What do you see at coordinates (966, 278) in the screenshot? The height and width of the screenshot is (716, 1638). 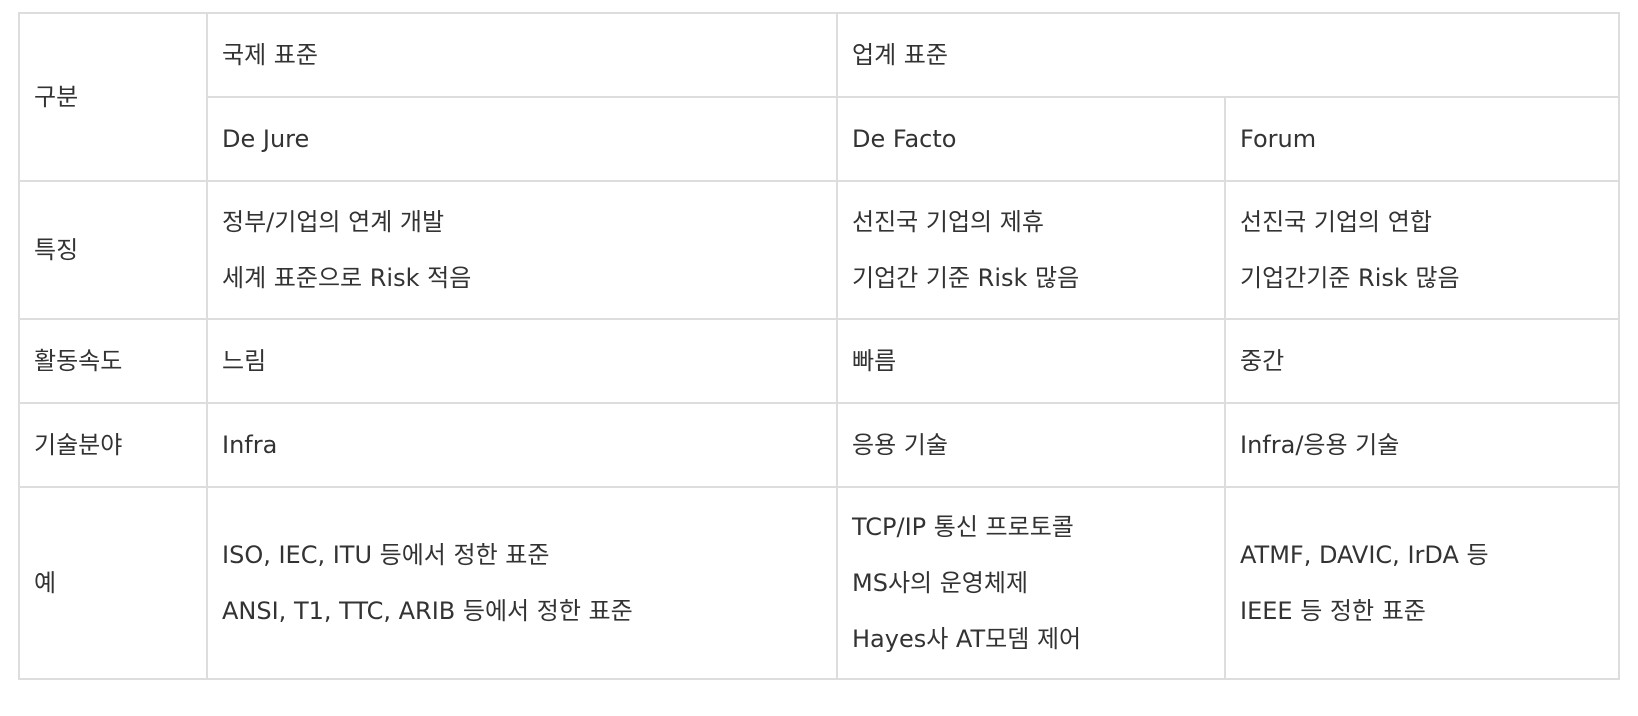 I see `cell-line: 기업간 기준 Risk 많음` at bounding box center [966, 278].